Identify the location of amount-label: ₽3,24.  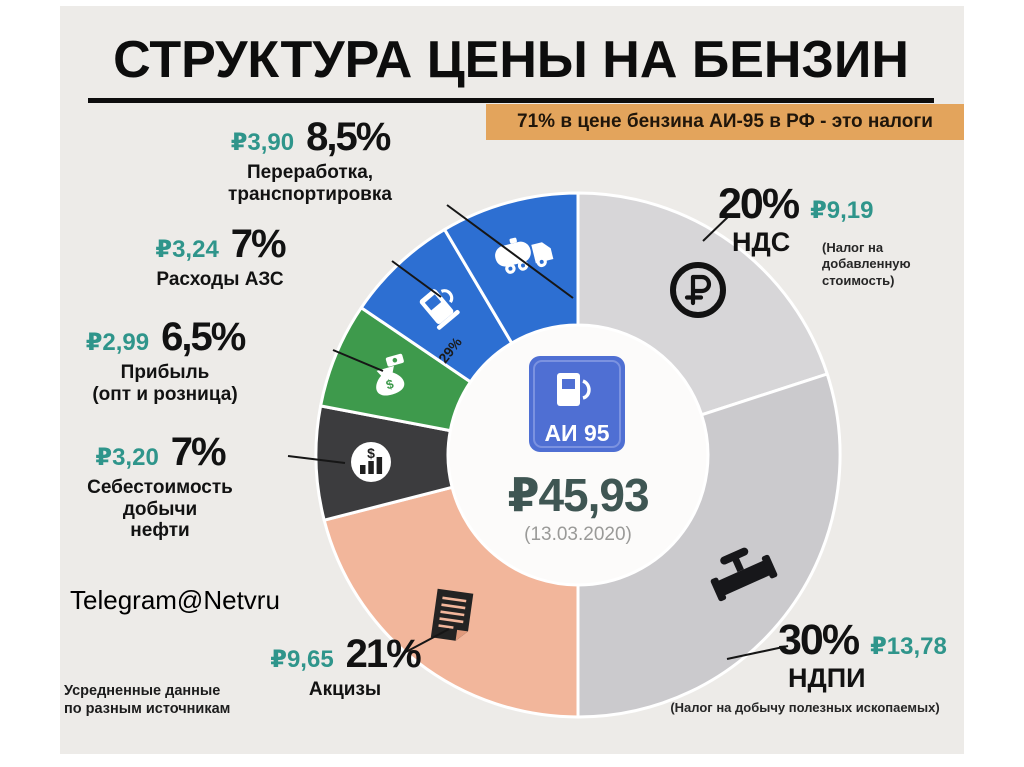
(187, 249).